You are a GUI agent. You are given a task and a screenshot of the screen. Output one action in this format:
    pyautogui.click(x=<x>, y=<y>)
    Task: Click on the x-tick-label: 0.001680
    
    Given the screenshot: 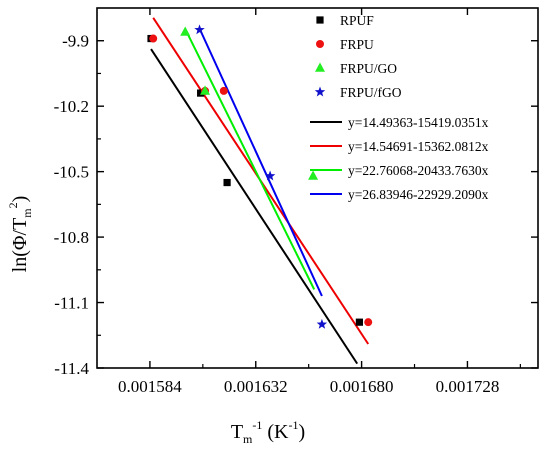 What is the action you would take?
    pyautogui.click(x=362, y=386)
    